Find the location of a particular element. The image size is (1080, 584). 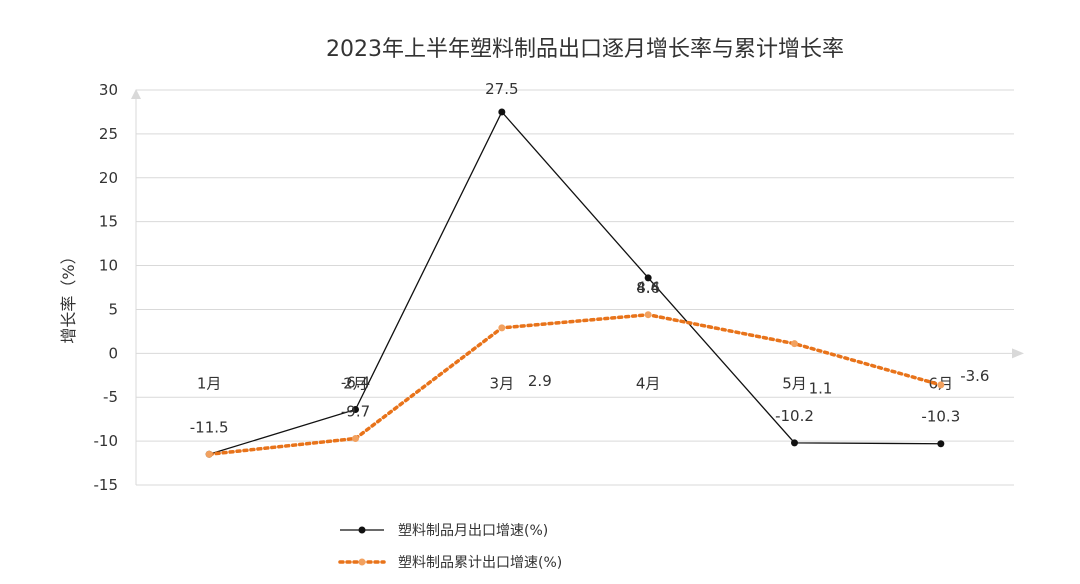

data-label: -10.3 is located at coordinates (940, 417).